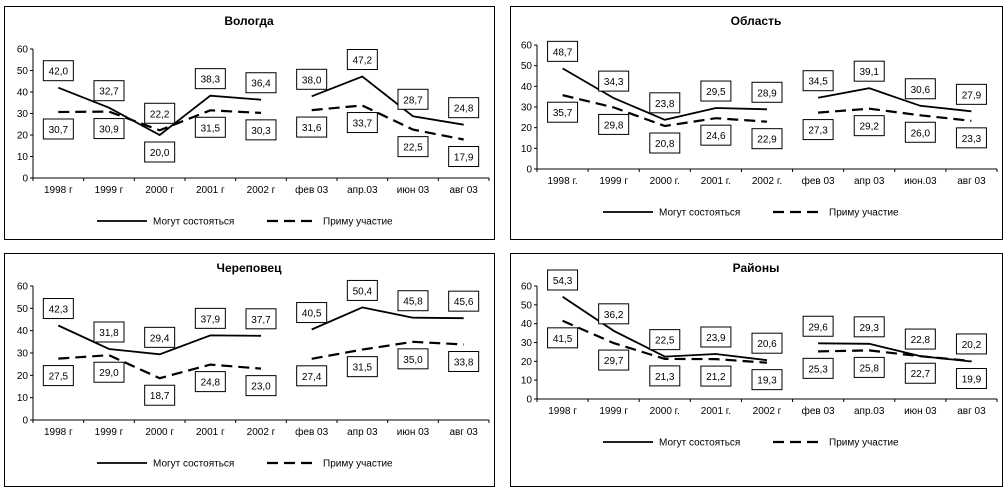 This screenshot has width=1008, height=490. I want to click on data-label: 30,3, so click(261, 130).